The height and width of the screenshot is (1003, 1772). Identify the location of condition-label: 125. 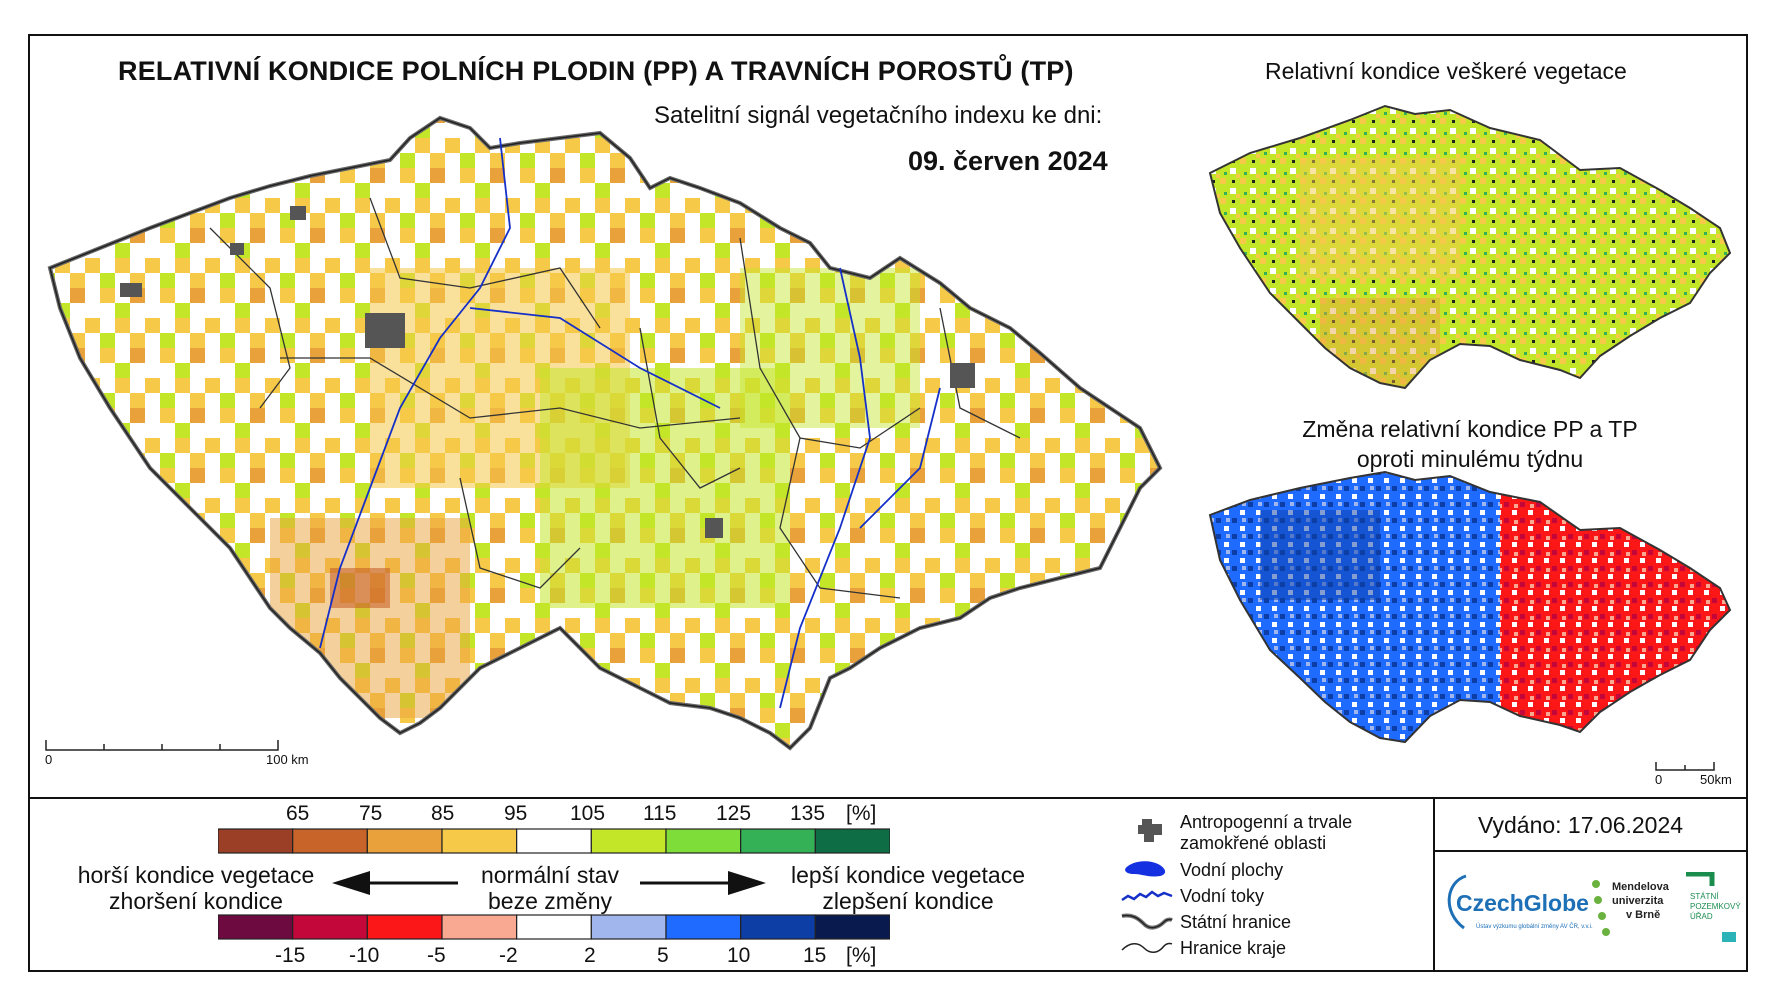
(734, 813).